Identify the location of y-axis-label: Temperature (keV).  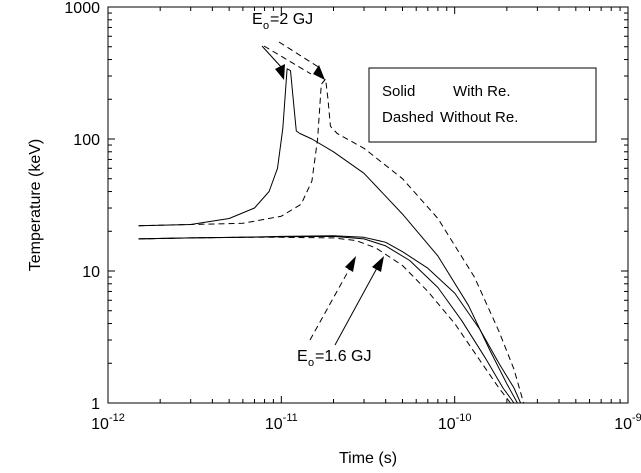
(35, 205).